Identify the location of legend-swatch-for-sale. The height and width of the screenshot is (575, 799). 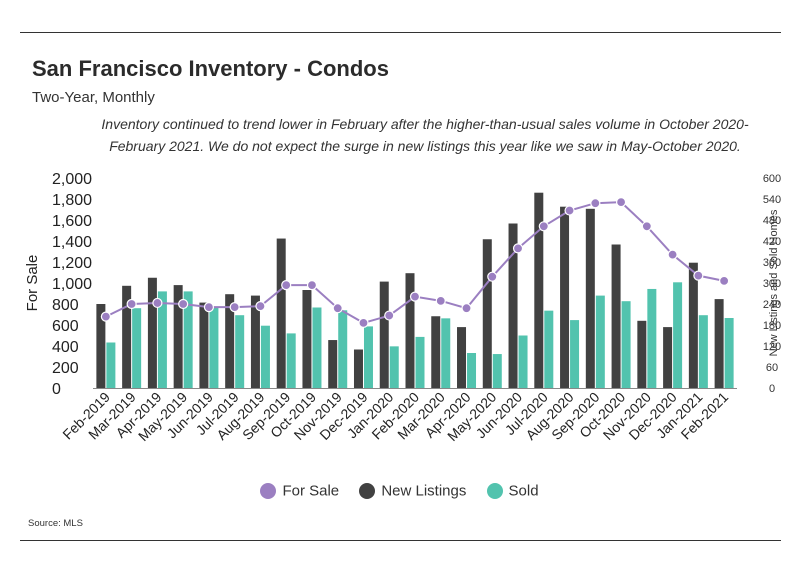
(268, 491).